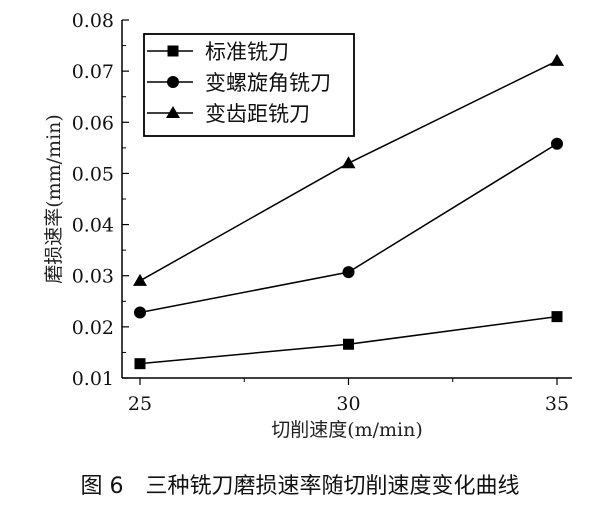 The width and height of the screenshot is (600, 506). Describe the element at coordinates (557, 404) in the screenshot. I see `x-tick-label: 35` at that location.